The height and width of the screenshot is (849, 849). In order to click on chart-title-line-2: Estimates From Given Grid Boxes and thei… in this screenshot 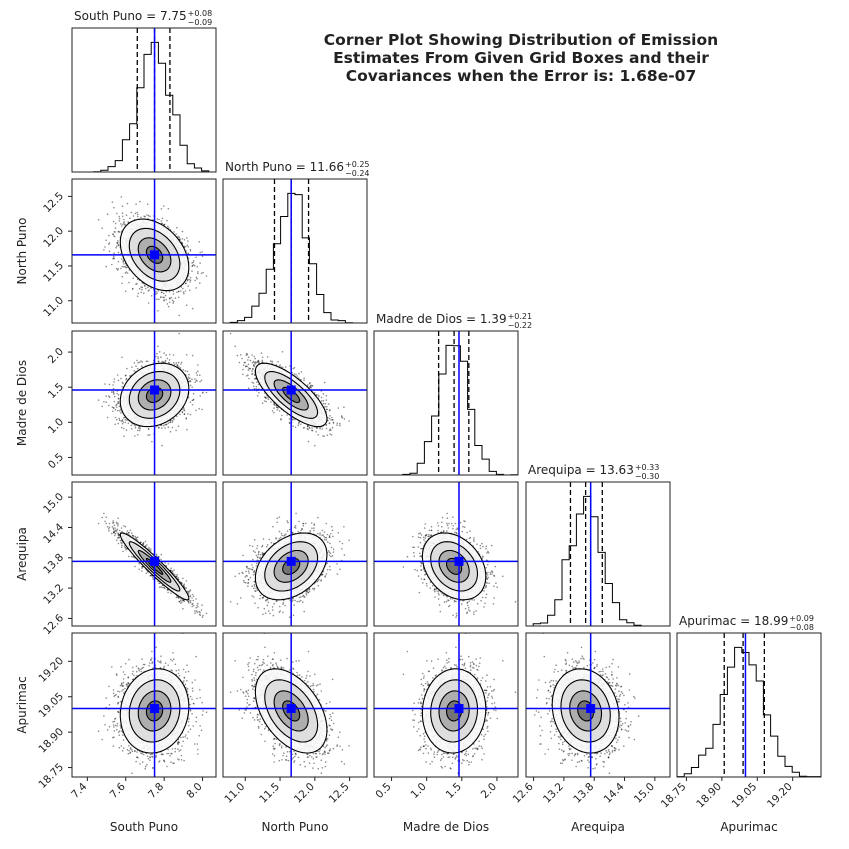, I will do `click(521, 58)`.